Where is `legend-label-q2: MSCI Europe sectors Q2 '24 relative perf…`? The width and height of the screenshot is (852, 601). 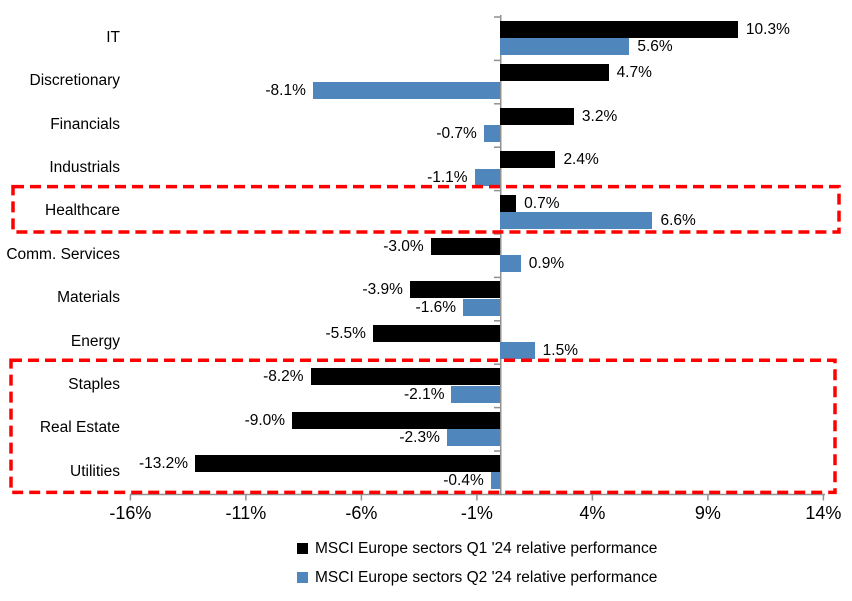 legend-label-q2: MSCI Europe sectors Q2 '24 relative perf… is located at coordinates (486, 577).